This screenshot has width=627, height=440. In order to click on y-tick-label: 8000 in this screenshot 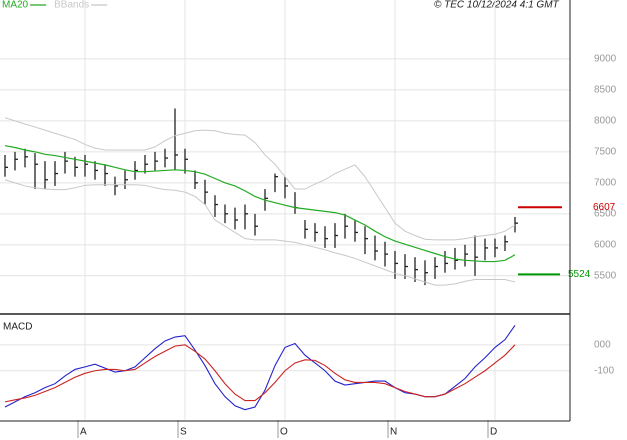, I will do `click(605, 121)`.